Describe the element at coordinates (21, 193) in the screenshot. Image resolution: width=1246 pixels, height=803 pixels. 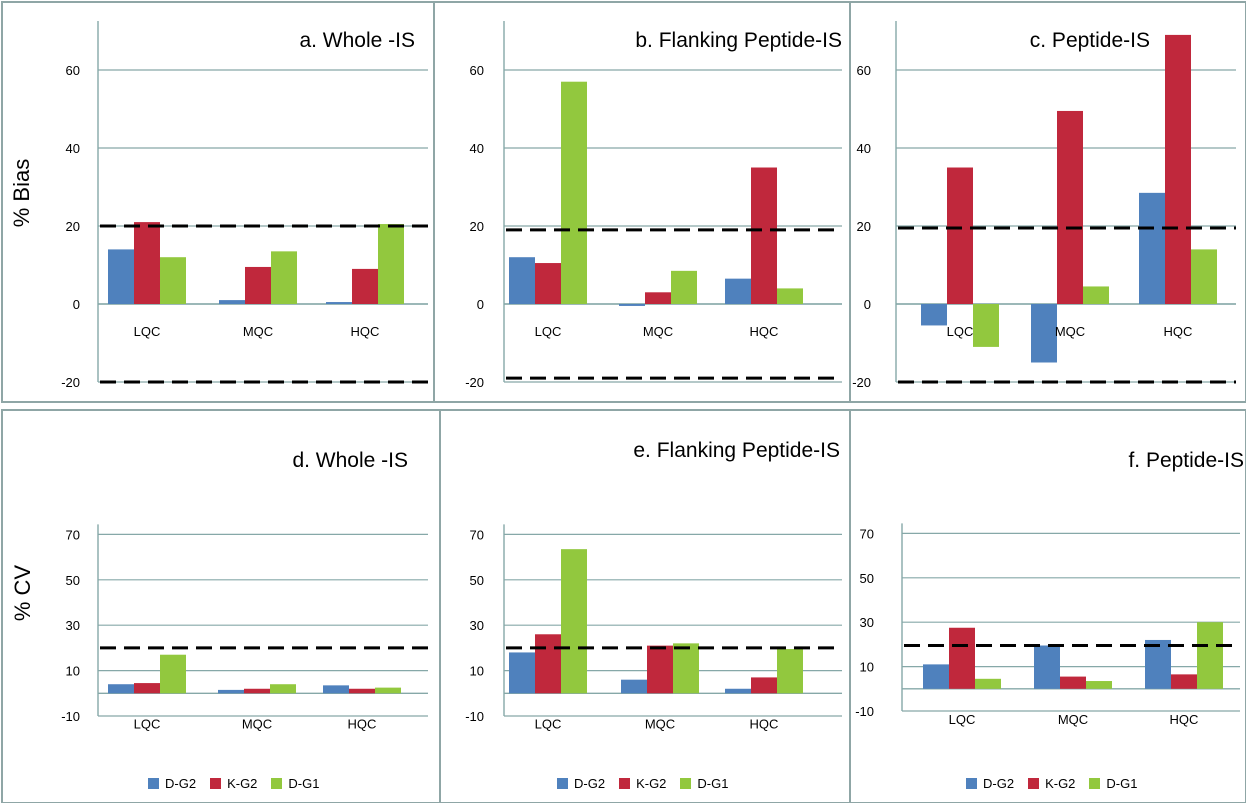
I see `y-axis-label-bias: % Bias` at that location.